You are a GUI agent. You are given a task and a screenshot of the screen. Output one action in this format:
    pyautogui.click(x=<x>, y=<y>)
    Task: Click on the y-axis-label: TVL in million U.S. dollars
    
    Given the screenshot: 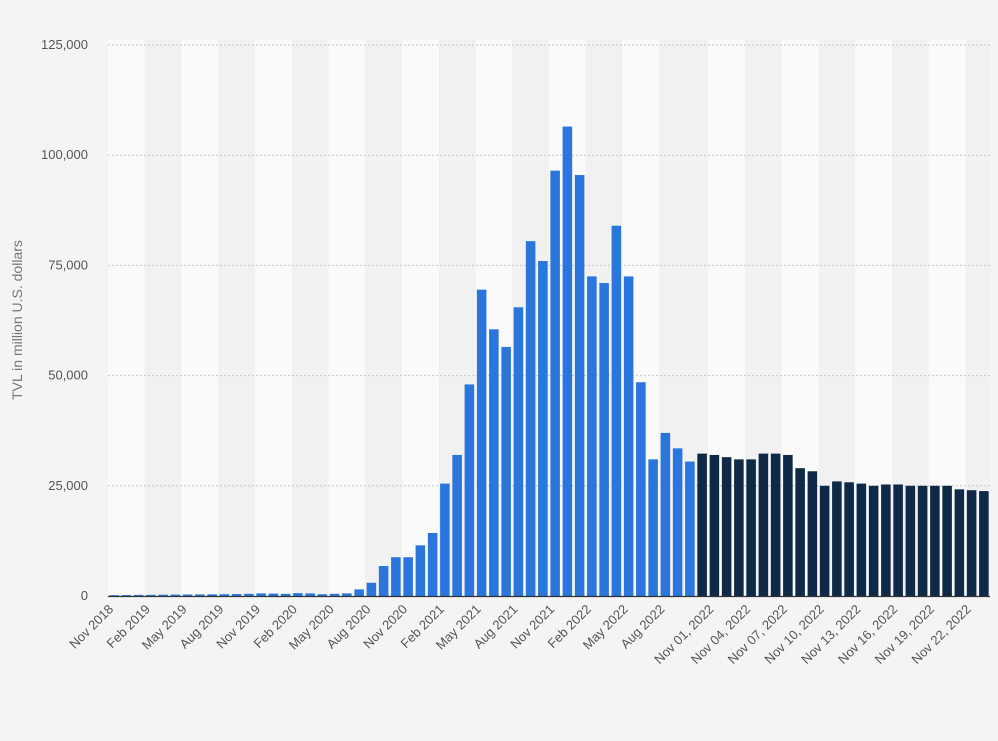 What is the action you would take?
    pyautogui.click(x=17, y=320)
    